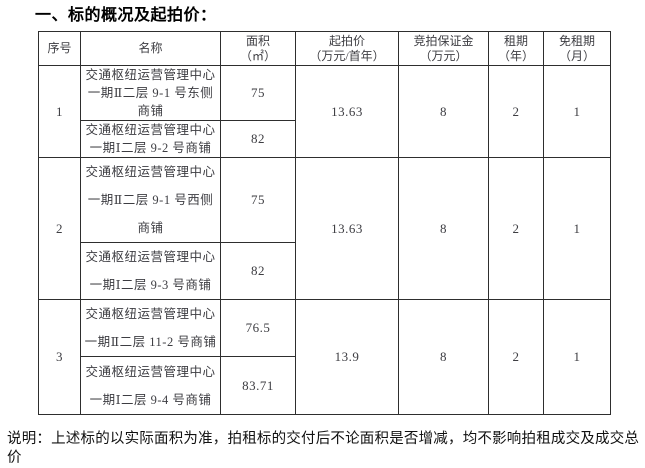 This screenshot has width=645, height=468. Describe the element at coordinates (150, 139) in the screenshot. I see `cell-name: 交通枢纽运营管理中心 一期Ⅰ二层 9-2 号商铺` at that location.